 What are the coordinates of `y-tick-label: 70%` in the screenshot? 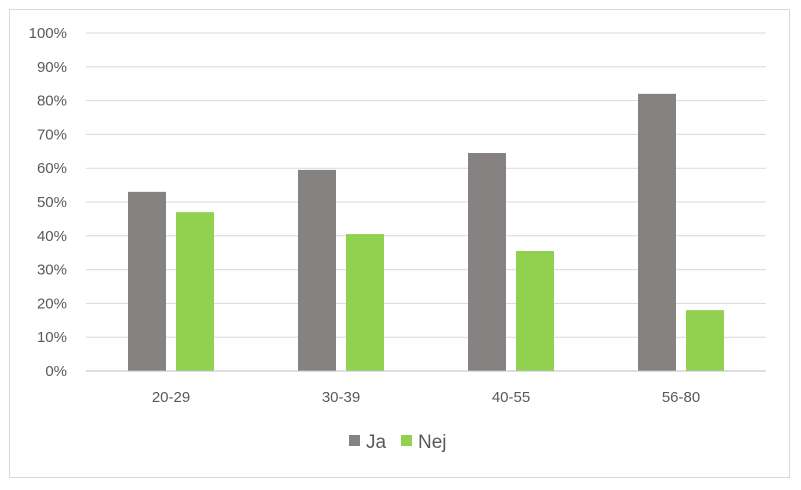 It's located at (52, 134).